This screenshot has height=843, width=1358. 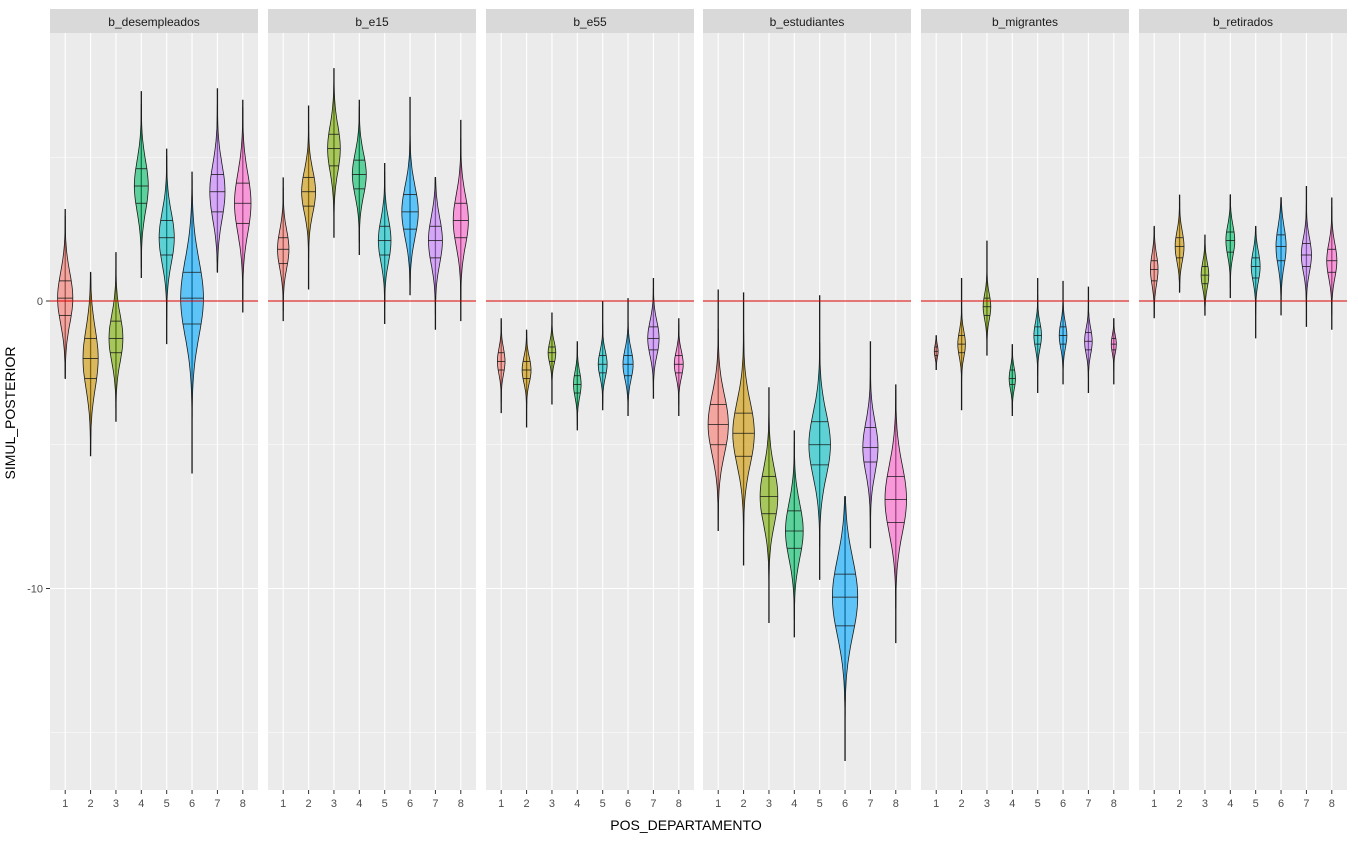 I want to click on facet-strip-label: b_migrantes, so click(x=1025, y=22).